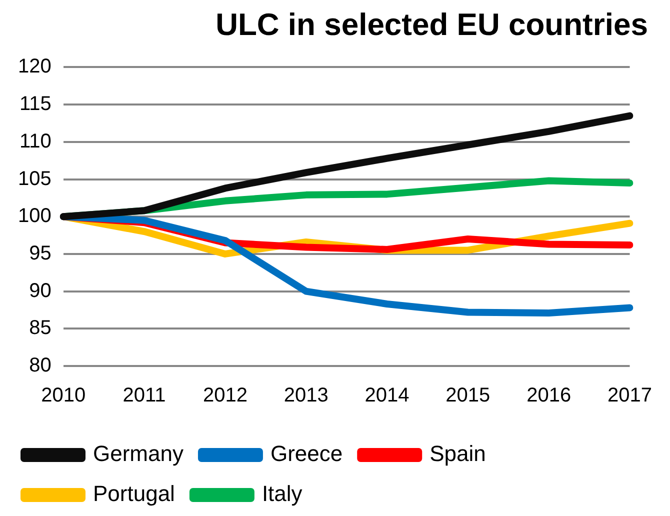 The image size is (670, 516). I want to click on x-tick-label: 2017, so click(630, 395).